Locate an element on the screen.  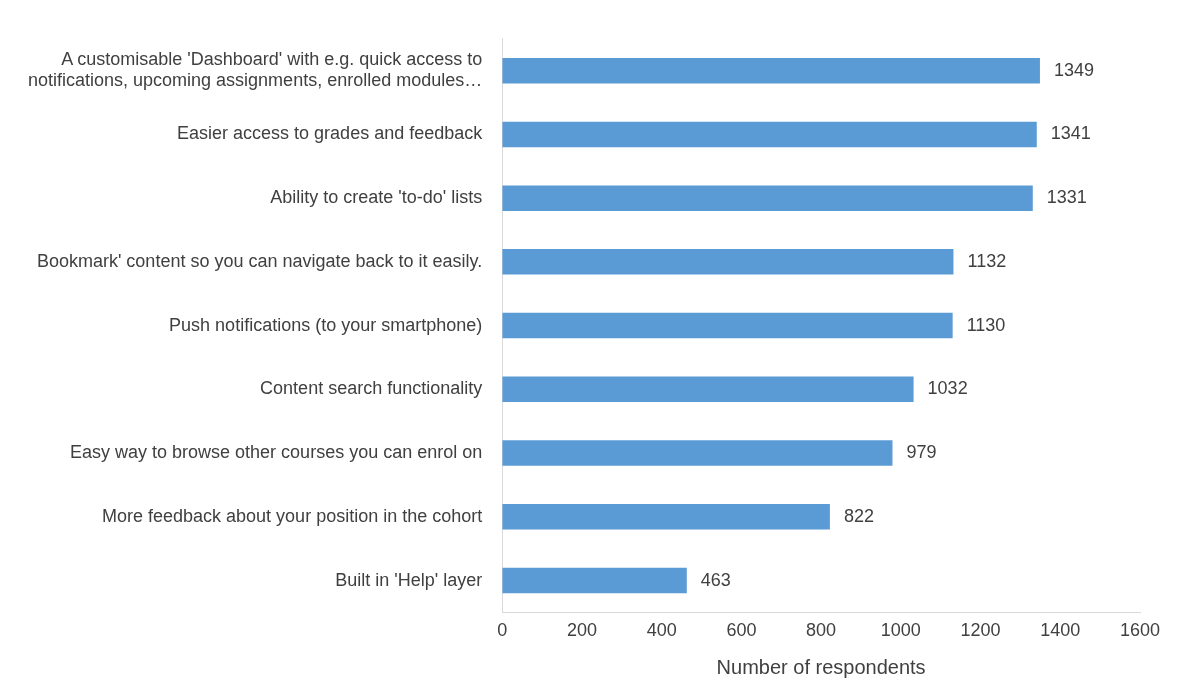
x-tick-label: 1600 is located at coordinates (1140, 630).